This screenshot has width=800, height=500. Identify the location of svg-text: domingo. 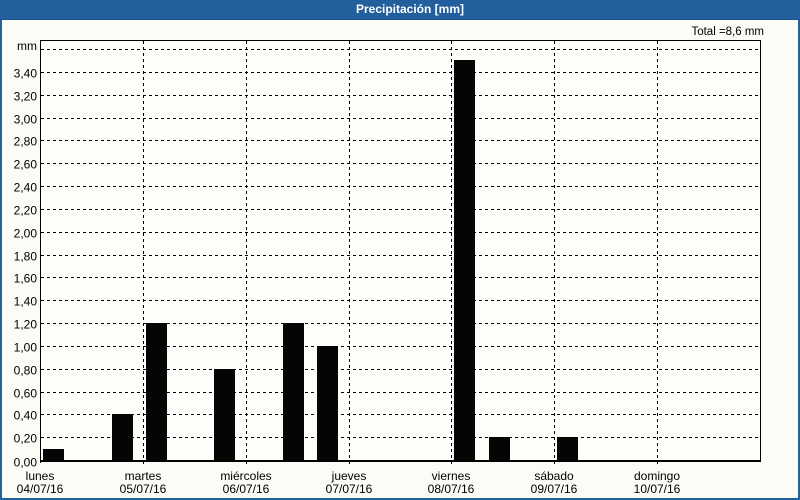
(657, 476).